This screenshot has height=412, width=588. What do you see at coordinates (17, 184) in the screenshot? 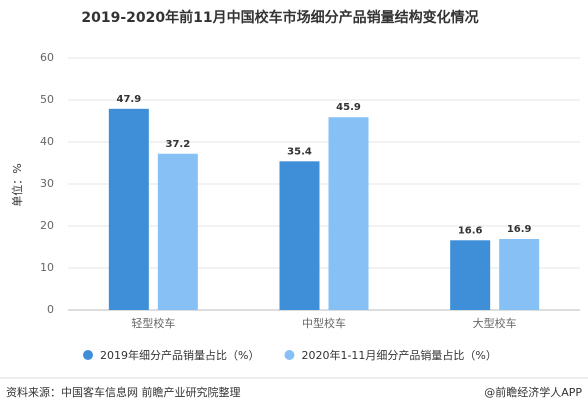
I see `y-axis-label: 单位：%` at bounding box center [17, 184].